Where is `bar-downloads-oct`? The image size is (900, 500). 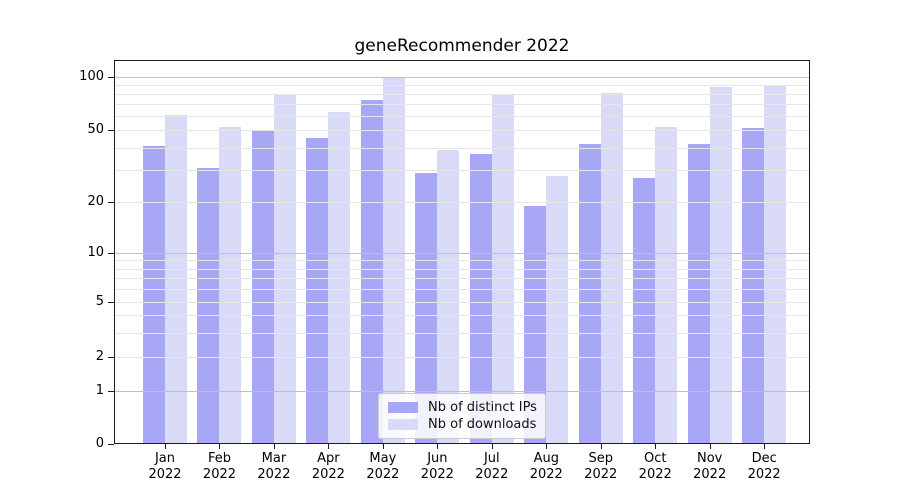 bar-downloads-oct is located at coordinates (666, 285).